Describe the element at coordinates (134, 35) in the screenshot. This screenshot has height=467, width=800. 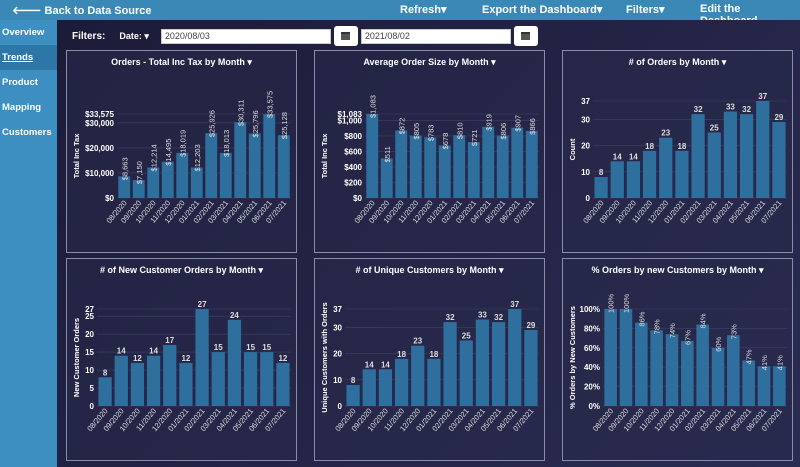
I see `date-filter-dropdown: Date: ▾` at that location.